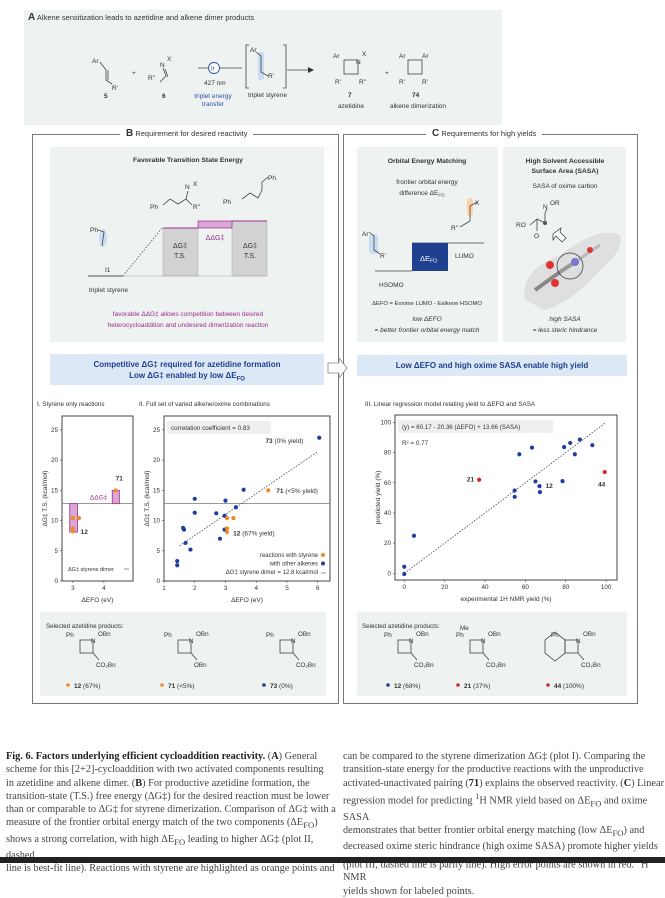 The image size is (665, 898). I want to click on compound-5-structure, so click(106, 73).